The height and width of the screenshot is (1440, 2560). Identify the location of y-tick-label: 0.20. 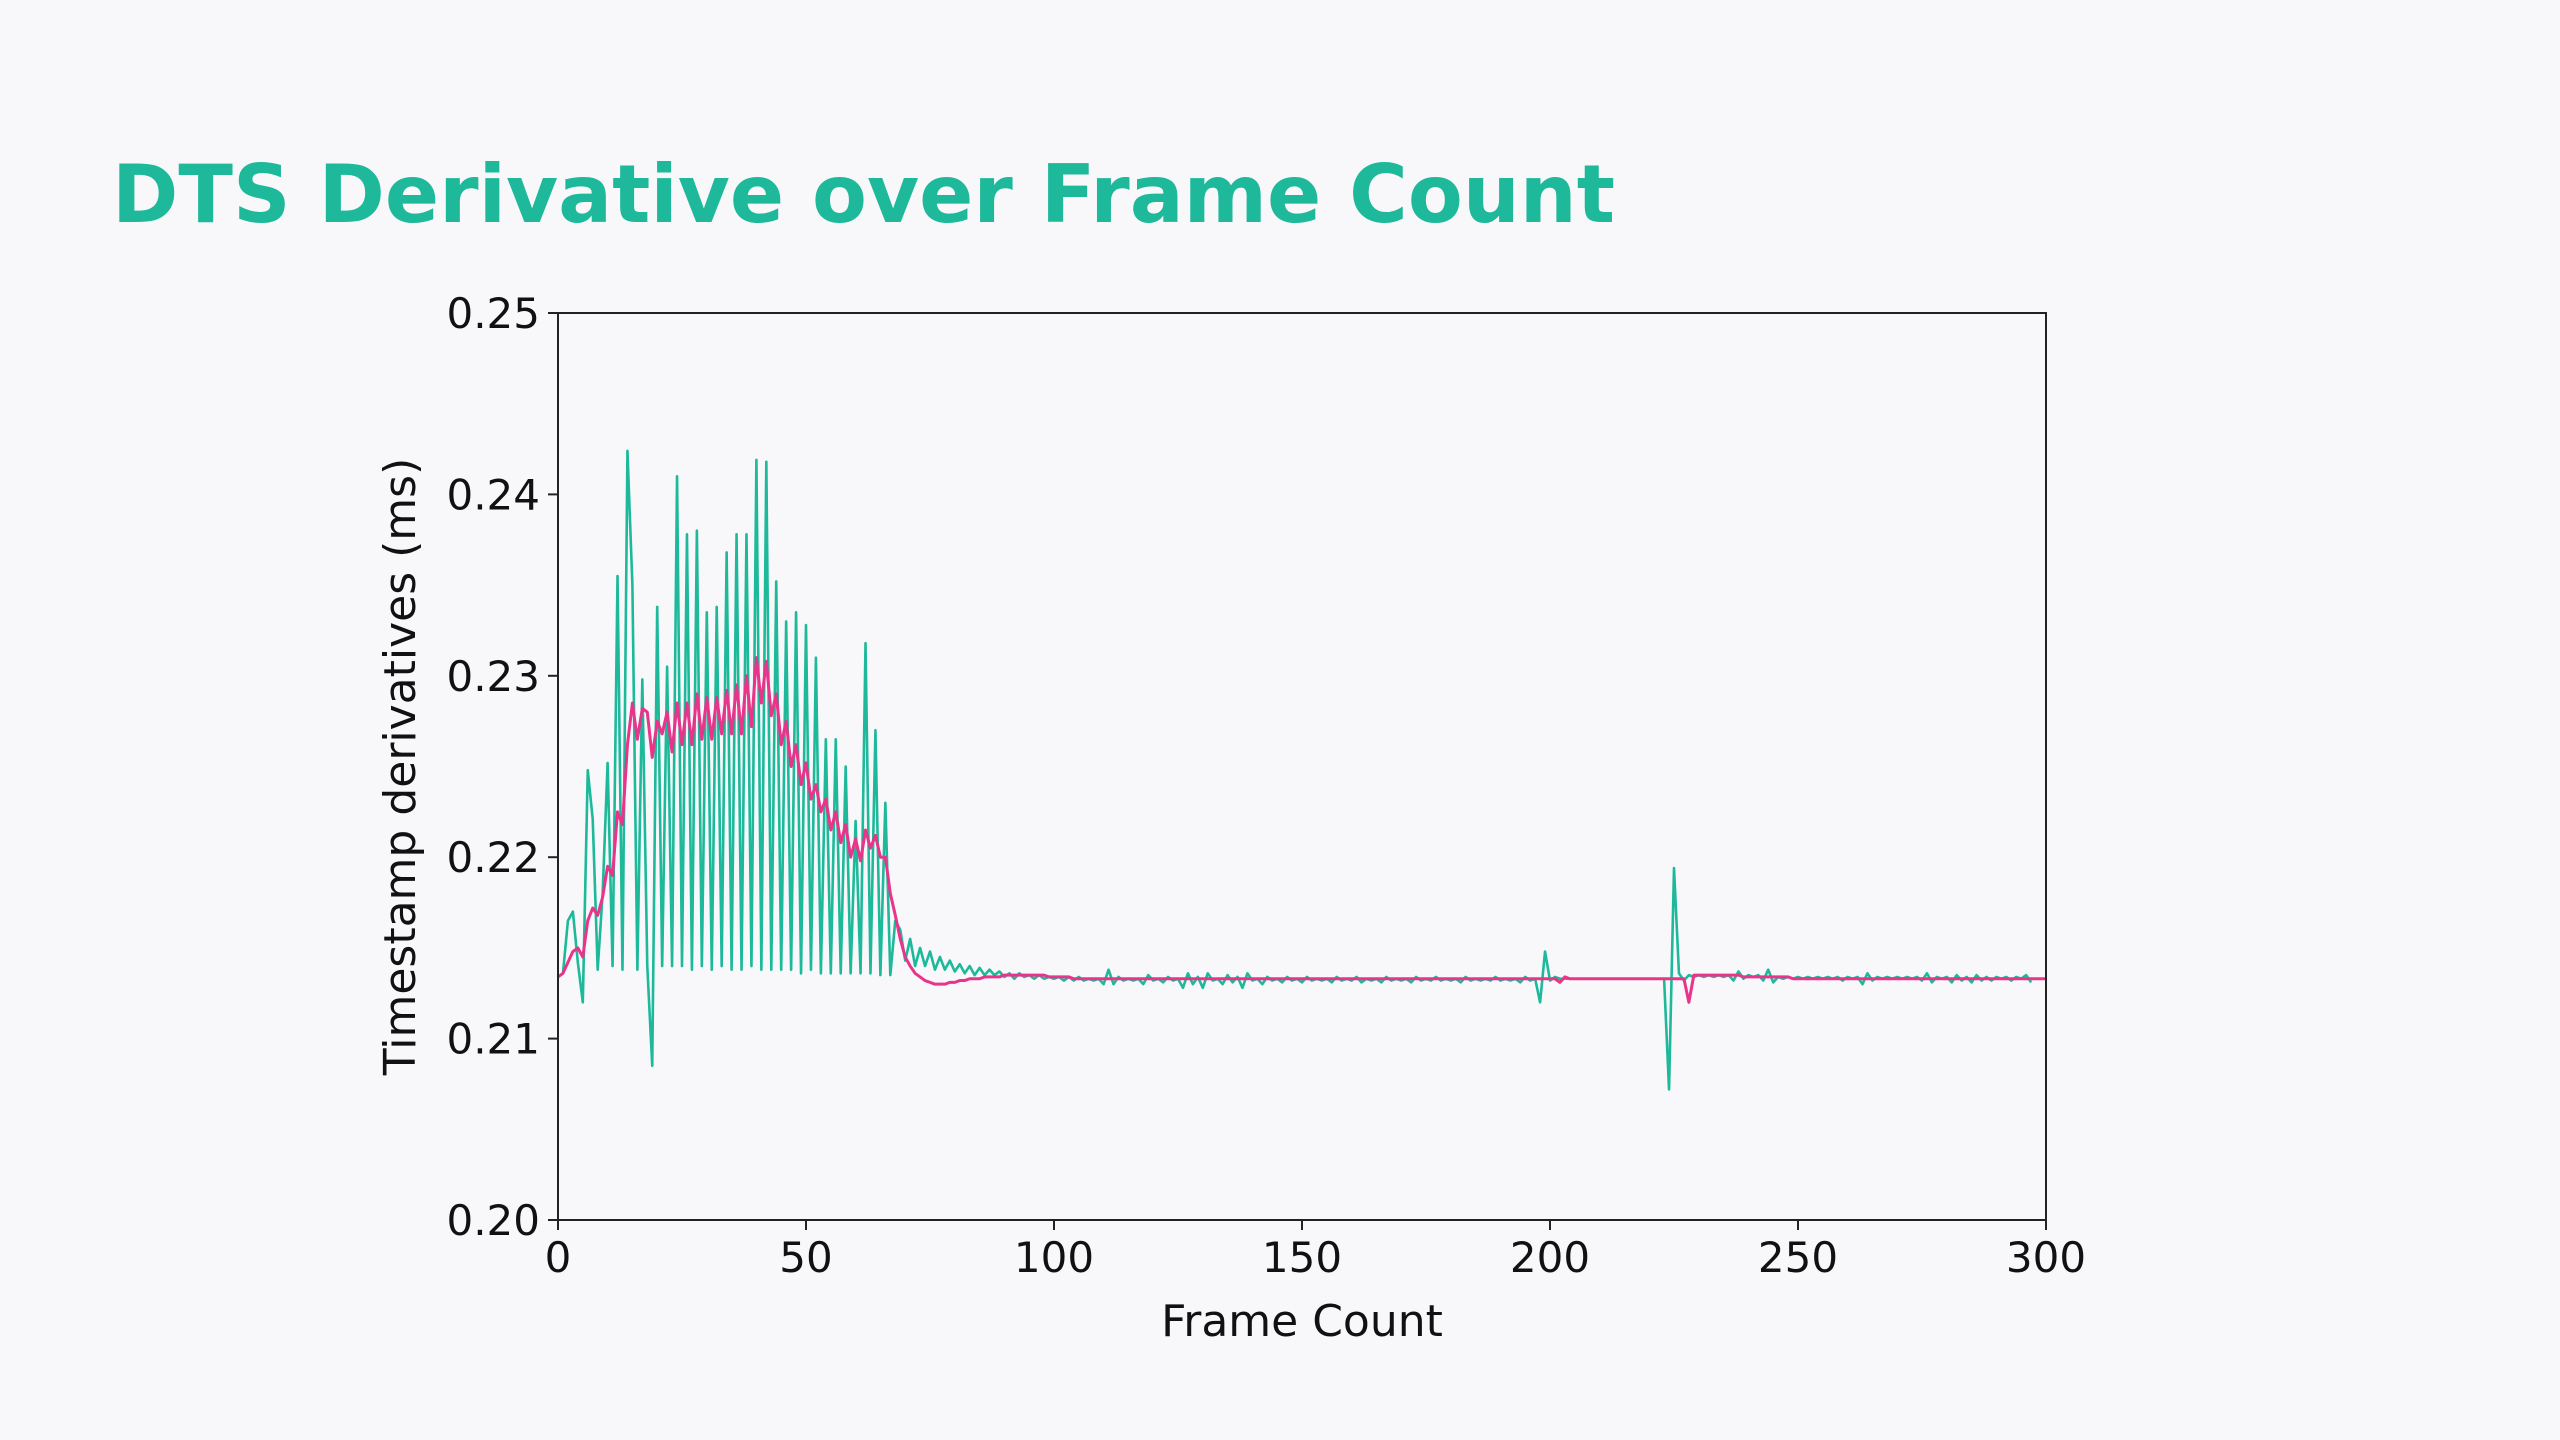
(493, 1220).